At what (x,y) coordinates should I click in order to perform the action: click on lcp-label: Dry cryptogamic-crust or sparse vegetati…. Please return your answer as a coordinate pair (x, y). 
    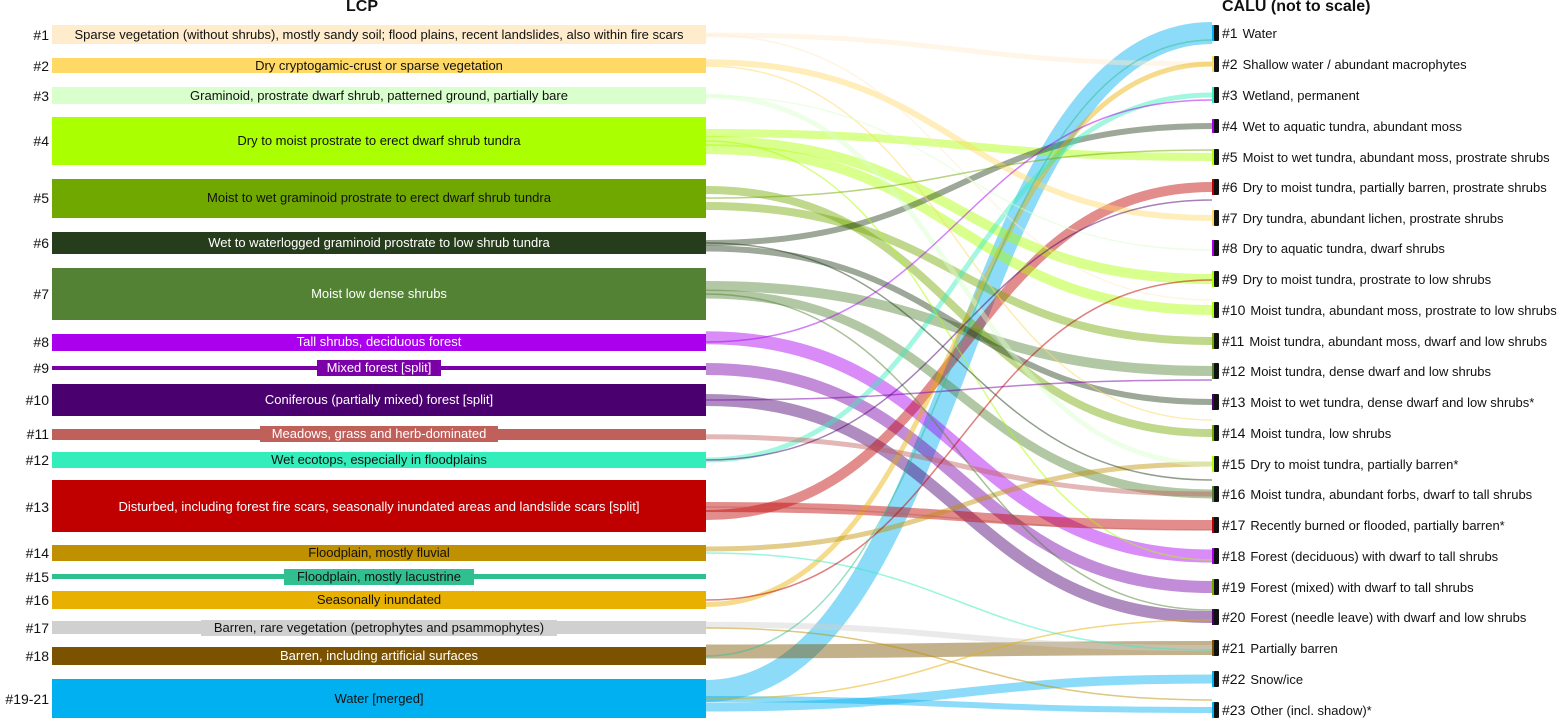
    Looking at the image, I should click on (379, 65).